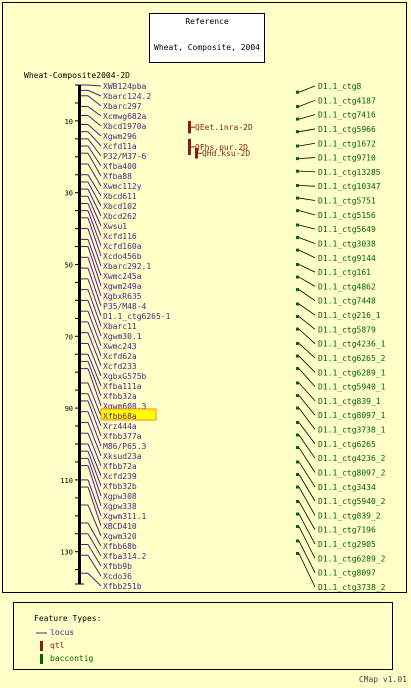  I want to click on contig-label: D1.1_ctg6289_2, so click(352, 558).